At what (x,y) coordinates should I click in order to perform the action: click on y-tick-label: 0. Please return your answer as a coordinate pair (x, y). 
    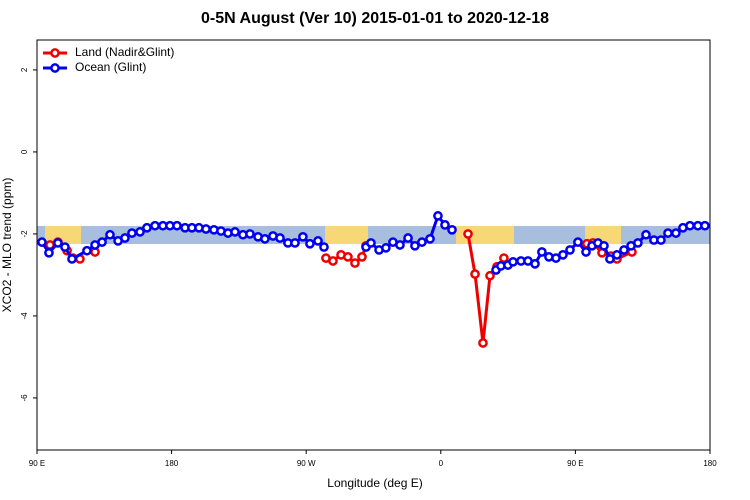
    Looking at the image, I should click on (24, 151).